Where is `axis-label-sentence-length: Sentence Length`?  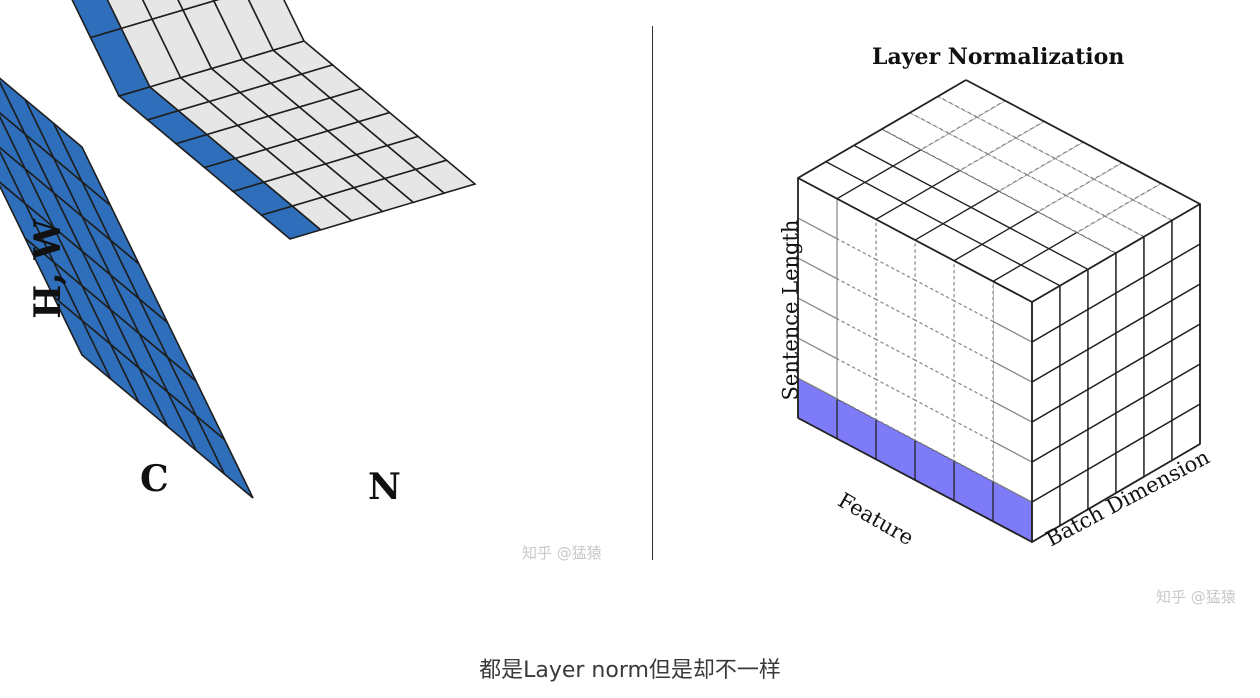 axis-label-sentence-length: Sentence Length is located at coordinates (790, 310).